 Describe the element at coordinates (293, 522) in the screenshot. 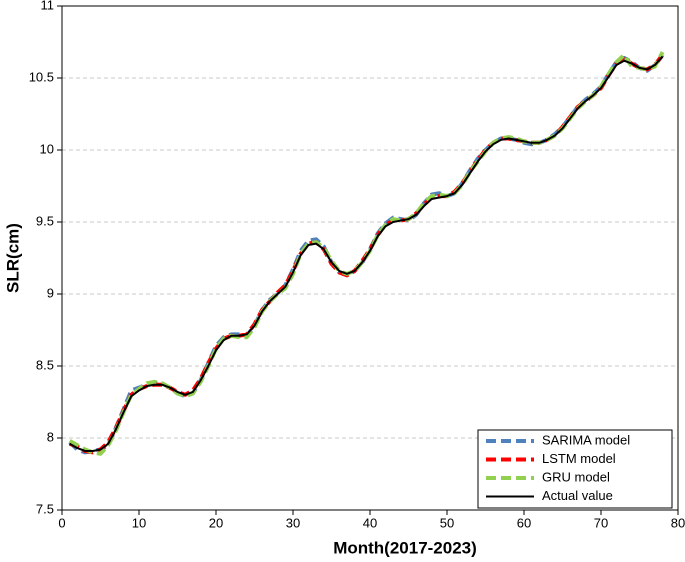

I see `x-tick-label: 30` at that location.